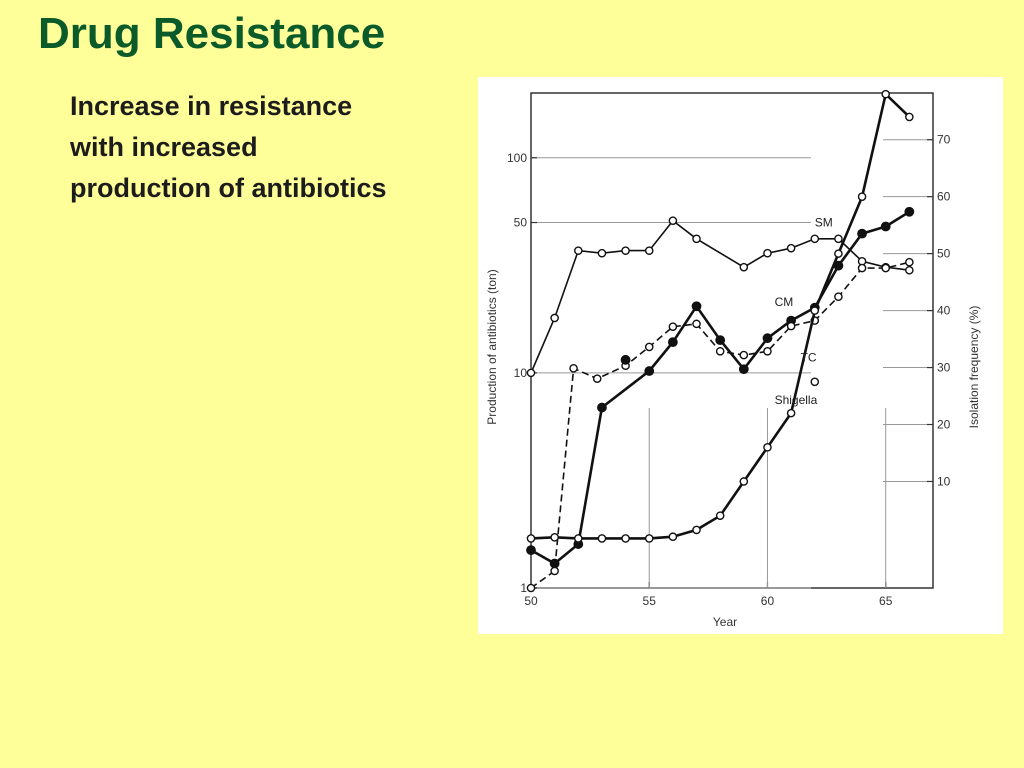 Image resolution: width=1024 pixels, height=768 pixels. What do you see at coordinates (796, 400) in the screenshot?
I see `series-label-shigella: Shigella` at bounding box center [796, 400].